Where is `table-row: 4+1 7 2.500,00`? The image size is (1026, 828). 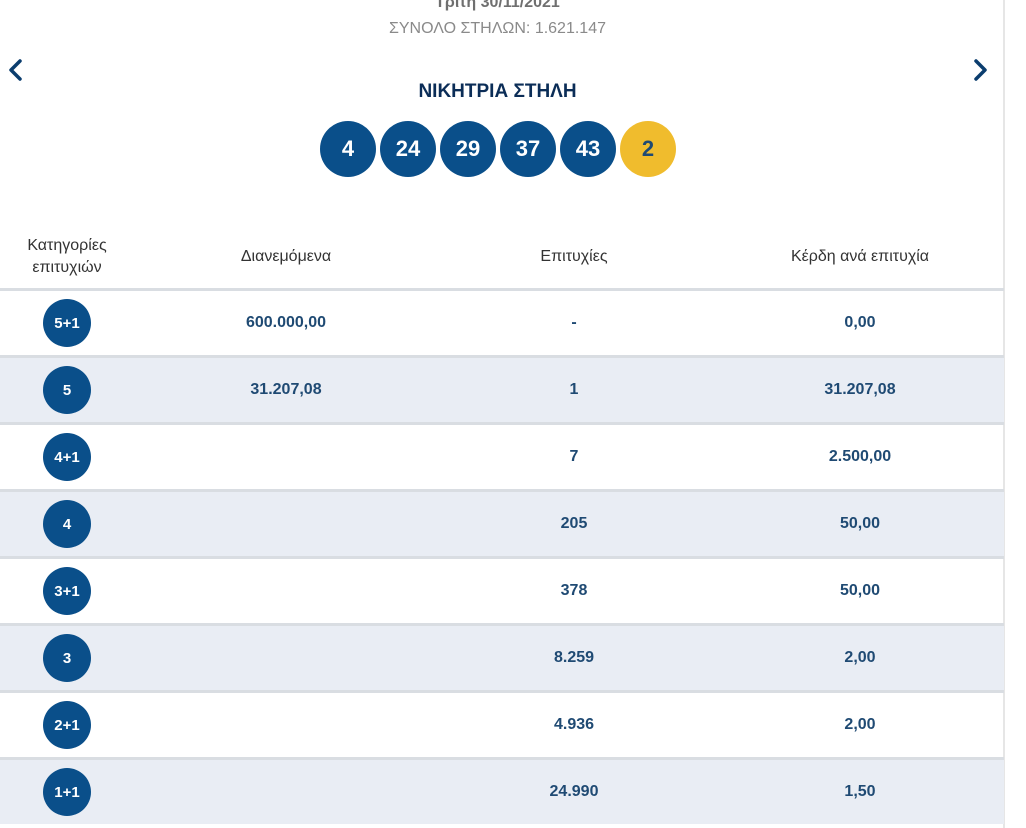 table-row: 4+1 7 2.500,00 is located at coordinates (502, 455).